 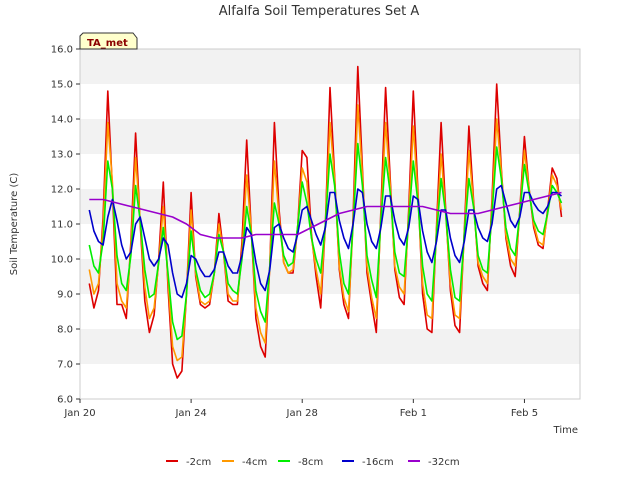 What do you see at coordinates (62, 120) in the screenshot?
I see `y-tick-label: 14.0` at bounding box center [62, 120].